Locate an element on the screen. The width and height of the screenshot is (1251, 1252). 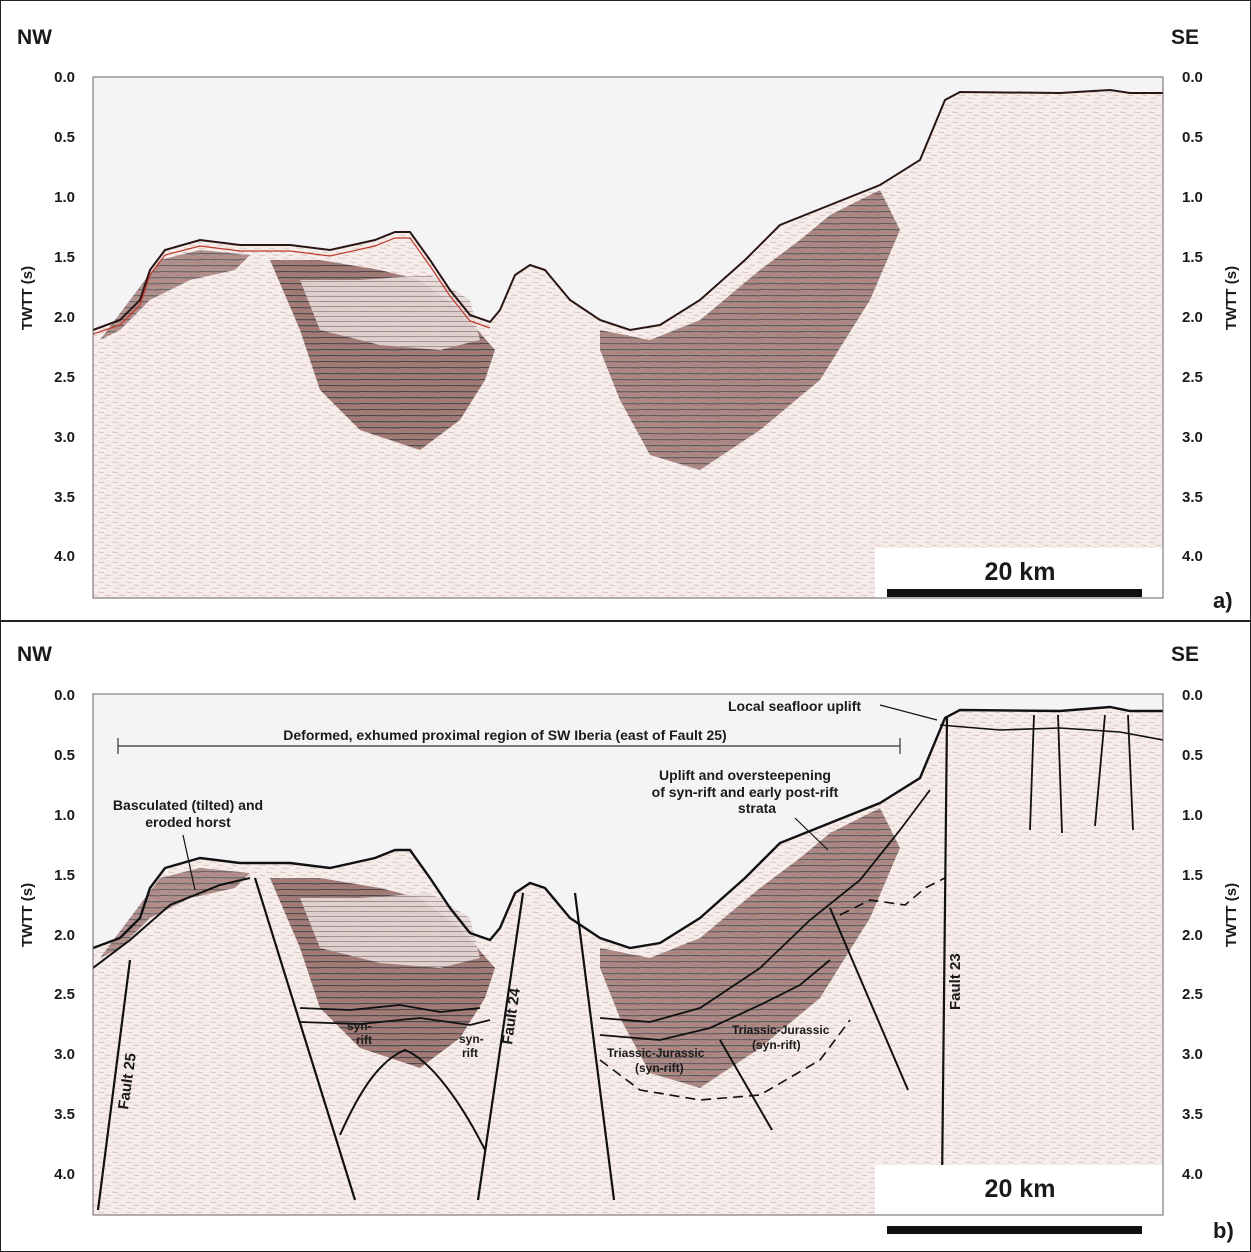
panel-a-axis-title-right: TWTT (s) is located at coordinates (1231, 298).